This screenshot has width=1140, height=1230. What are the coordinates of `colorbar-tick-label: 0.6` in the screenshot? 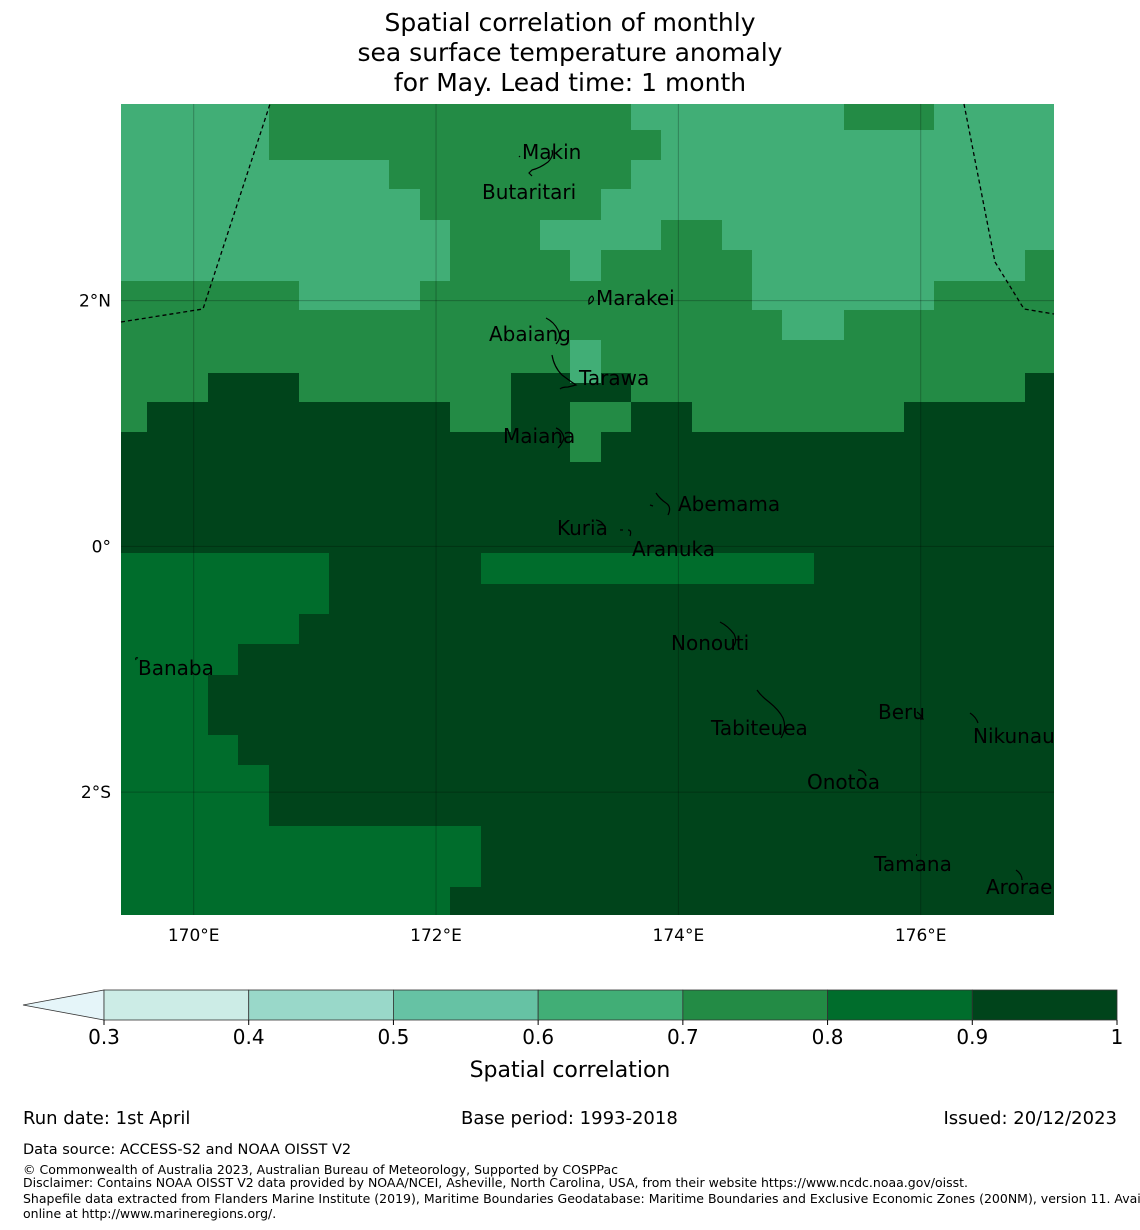 It's located at (538, 1037).